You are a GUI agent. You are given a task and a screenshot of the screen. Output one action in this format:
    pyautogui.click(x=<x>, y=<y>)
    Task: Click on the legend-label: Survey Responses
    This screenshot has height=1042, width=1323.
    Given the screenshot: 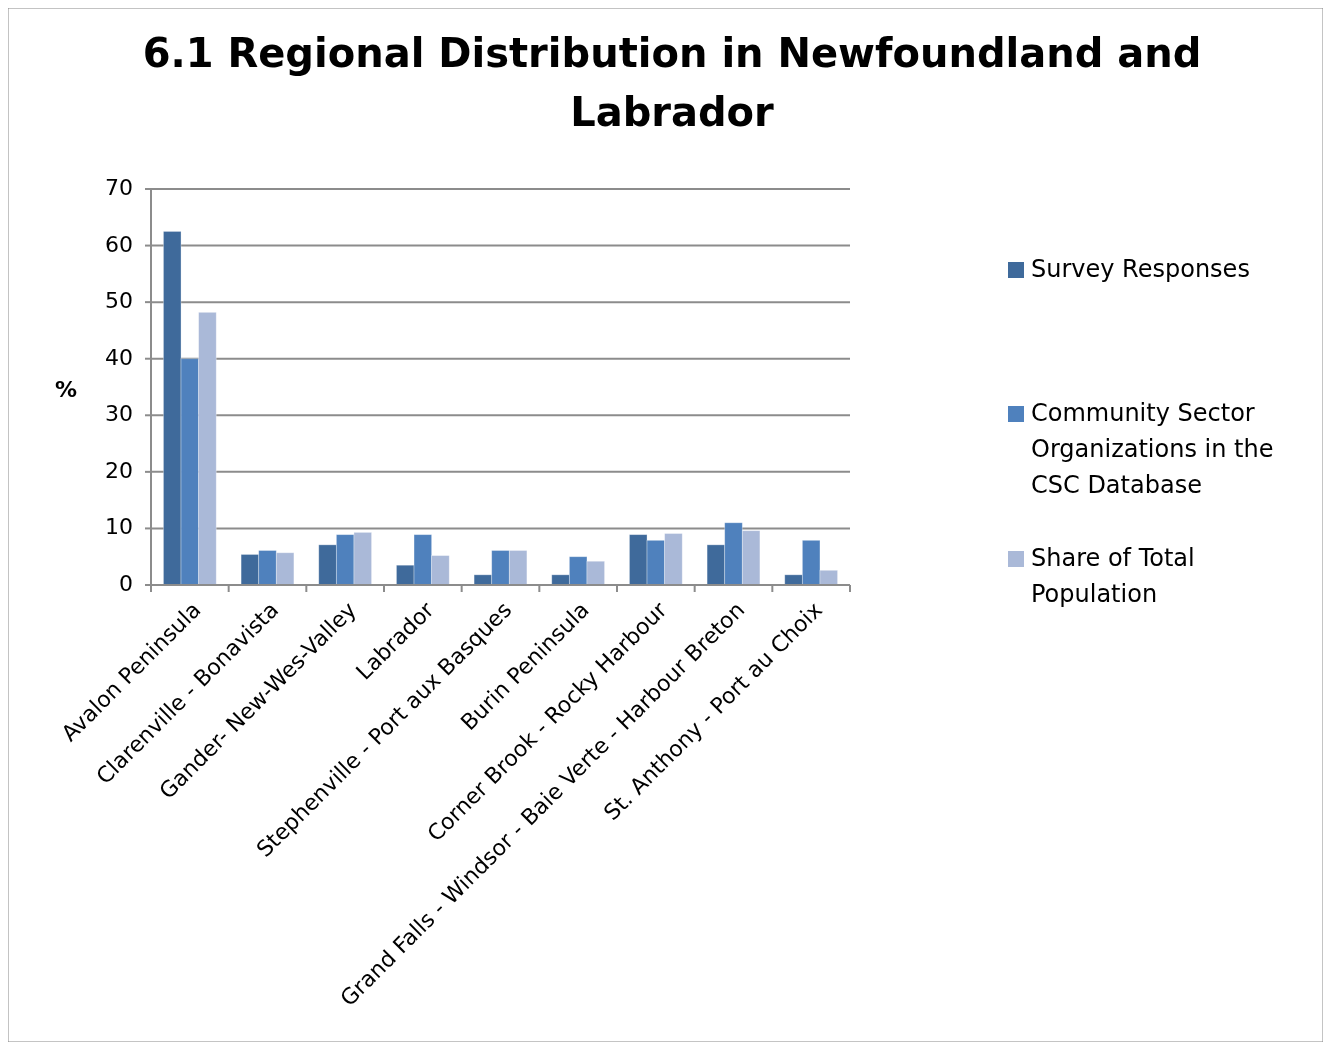 What is the action you would take?
    pyautogui.click(x=1140, y=269)
    